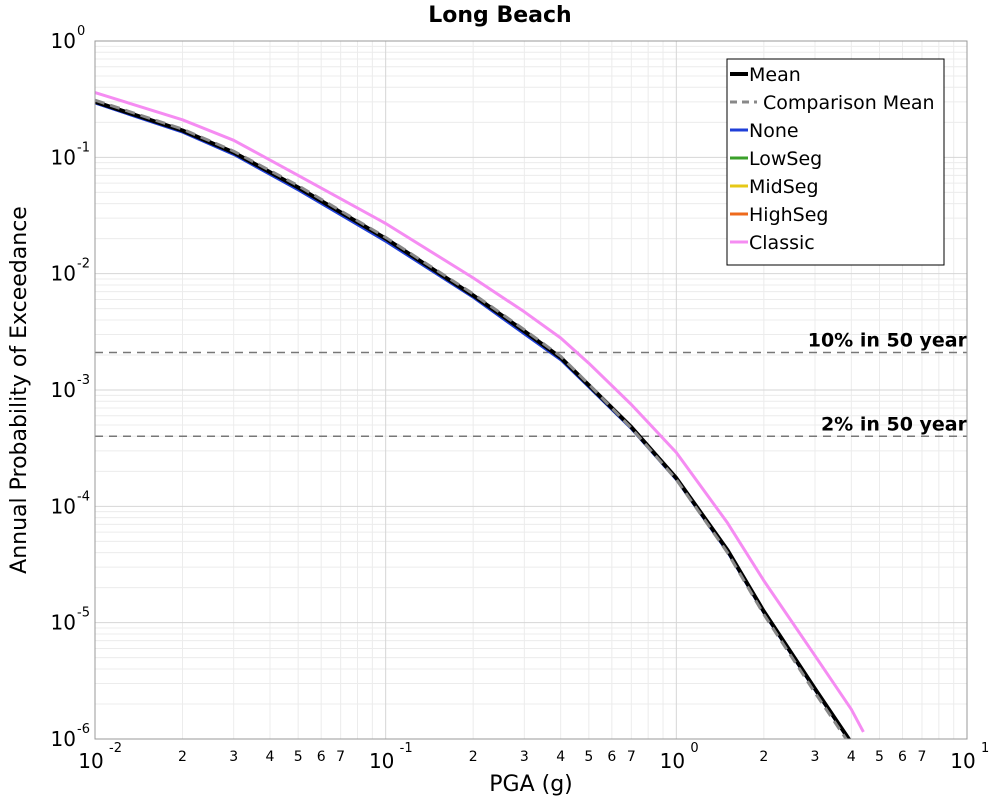 The width and height of the screenshot is (1000, 800). What do you see at coordinates (531, 784) in the screenshot?
I see `x-axis-label: PGA (g)` at bounding box center [531, 784].